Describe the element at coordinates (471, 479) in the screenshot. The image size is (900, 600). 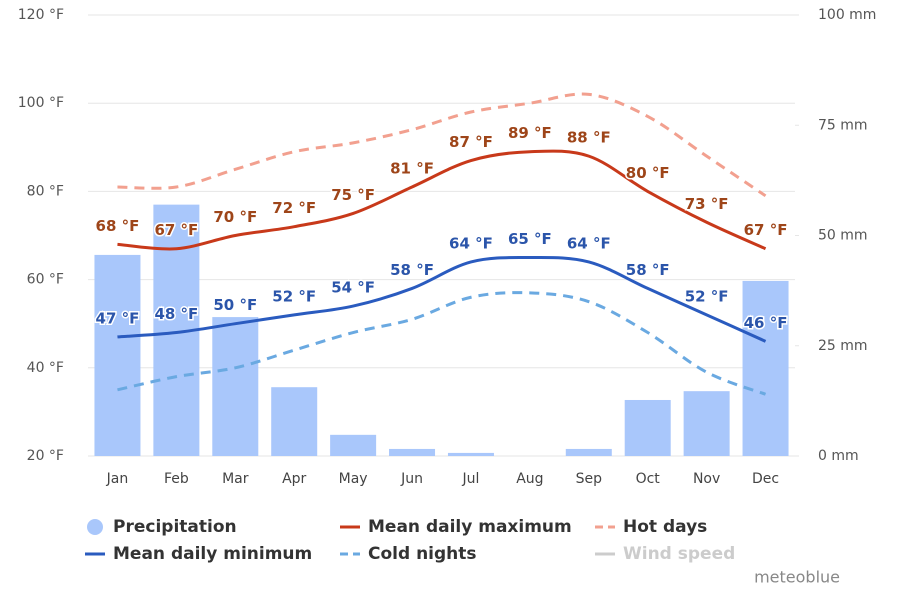
I see `x-tick-label: Jul` at that location.